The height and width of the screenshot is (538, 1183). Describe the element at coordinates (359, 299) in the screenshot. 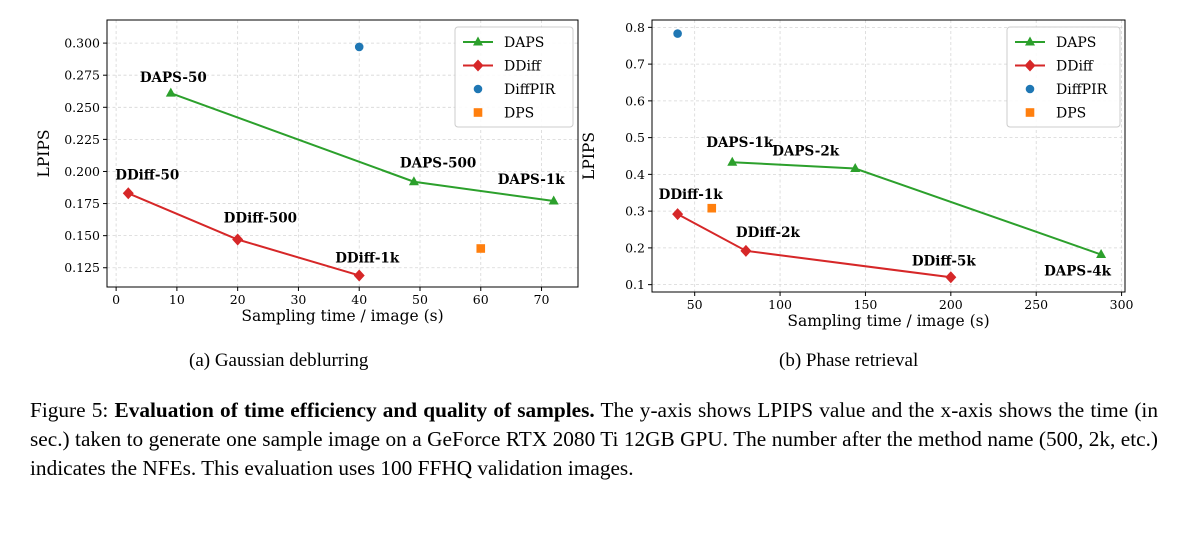

I see `x-tick-label: 40` at that location.